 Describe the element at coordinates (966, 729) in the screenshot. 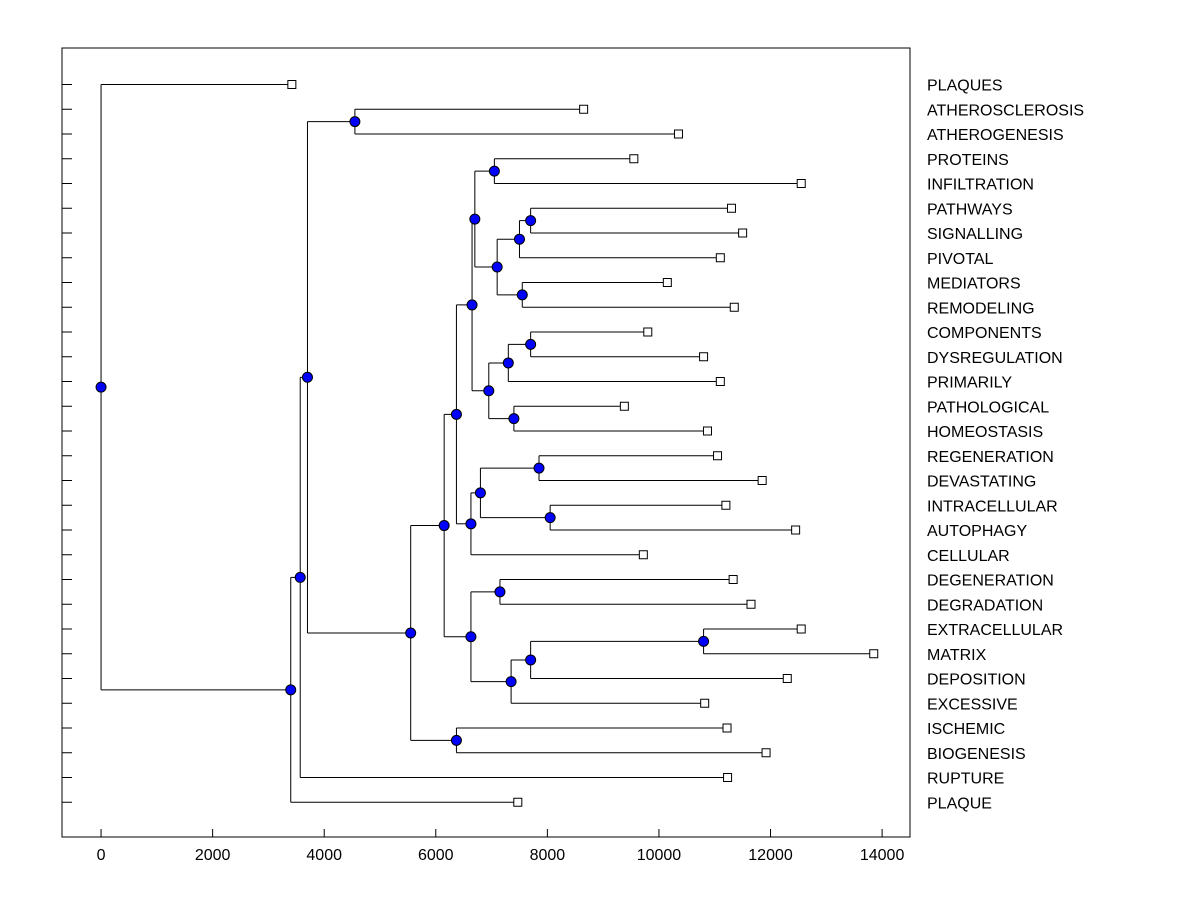

I see `leaf-label: ISCHEMIC` at that location.